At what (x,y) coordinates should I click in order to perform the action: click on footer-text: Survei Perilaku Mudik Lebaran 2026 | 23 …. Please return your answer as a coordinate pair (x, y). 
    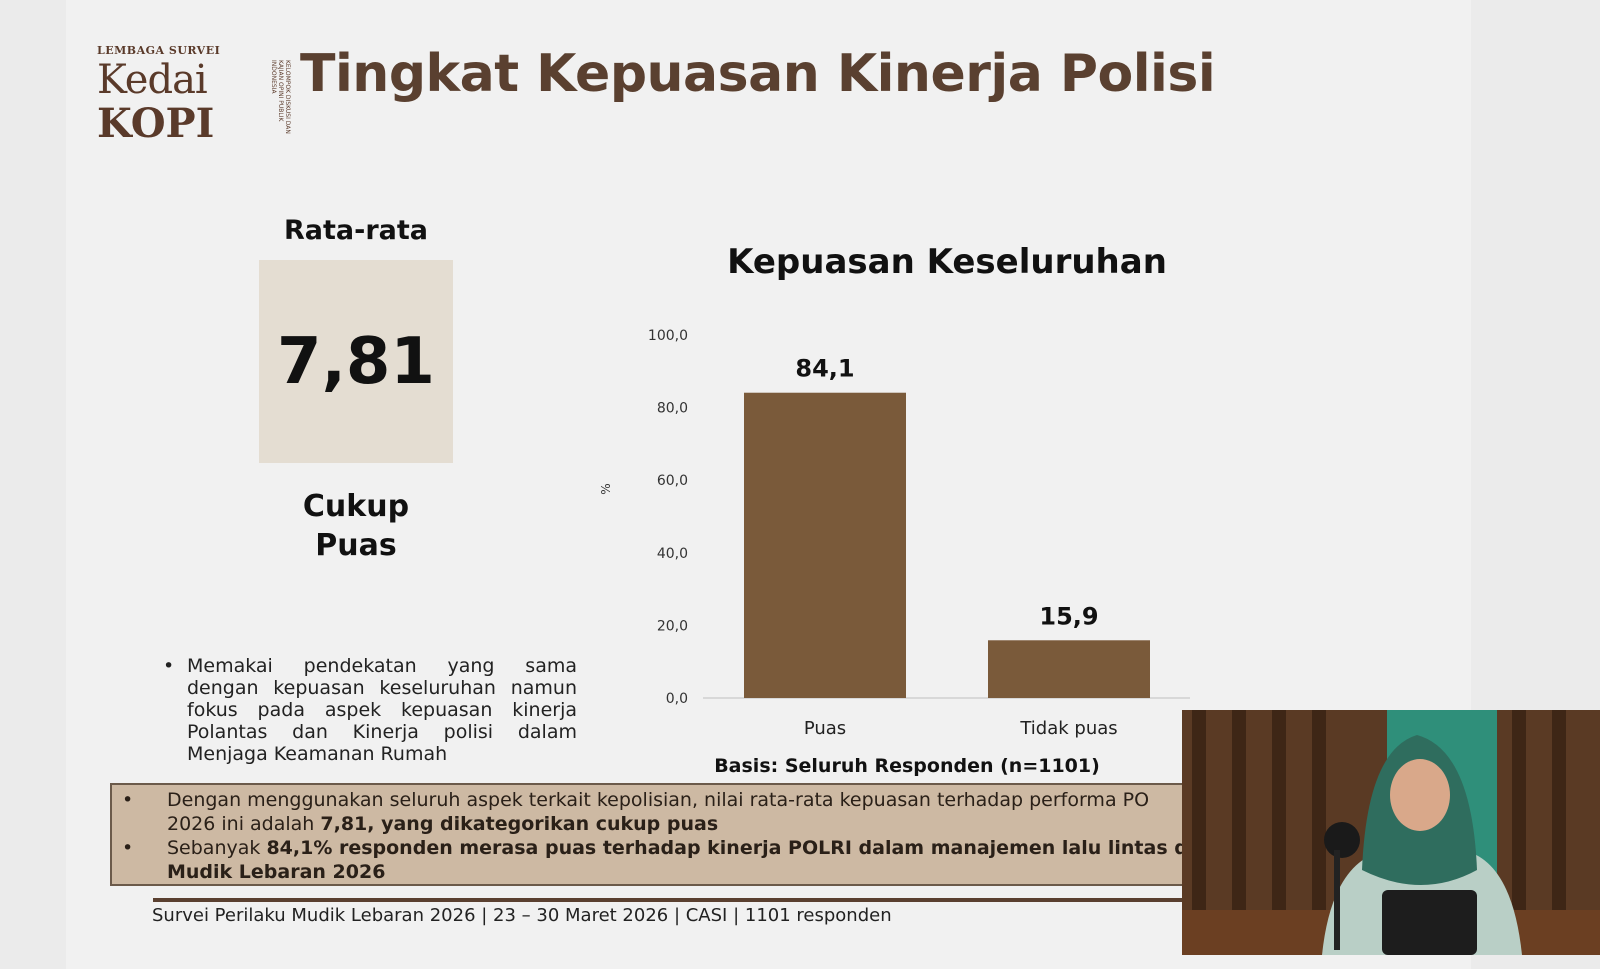
    Looking at the image, I should click on (522, 915).